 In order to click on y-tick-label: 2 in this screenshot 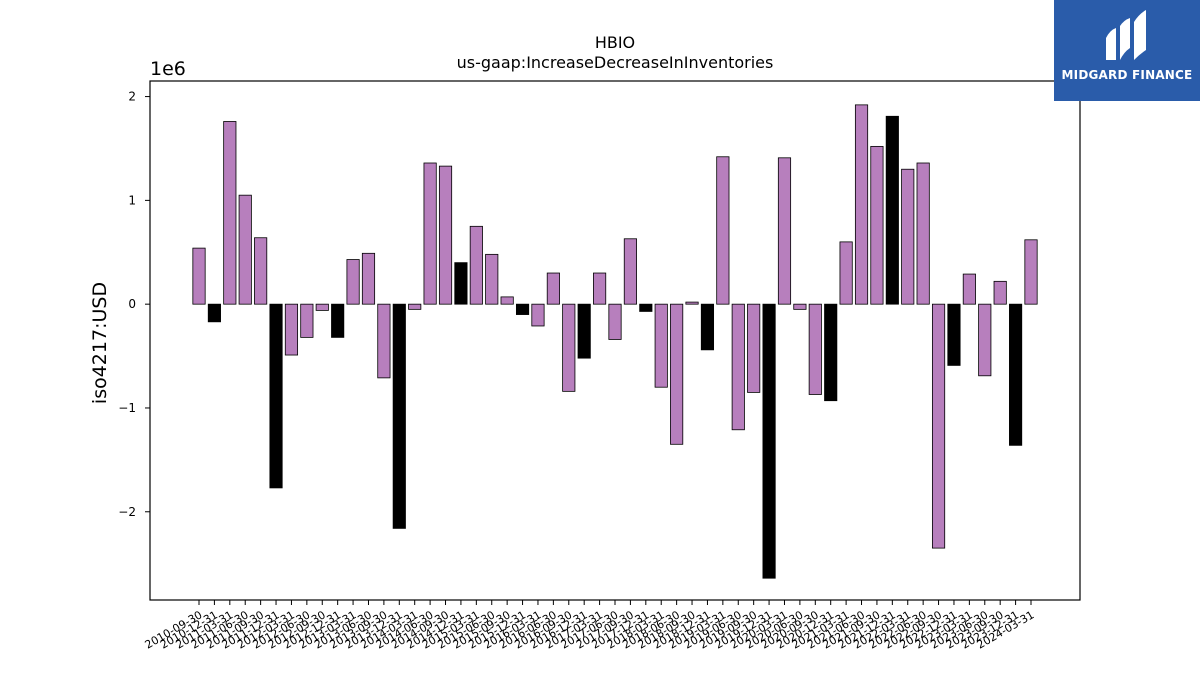, I will do `click(132, 97)`.